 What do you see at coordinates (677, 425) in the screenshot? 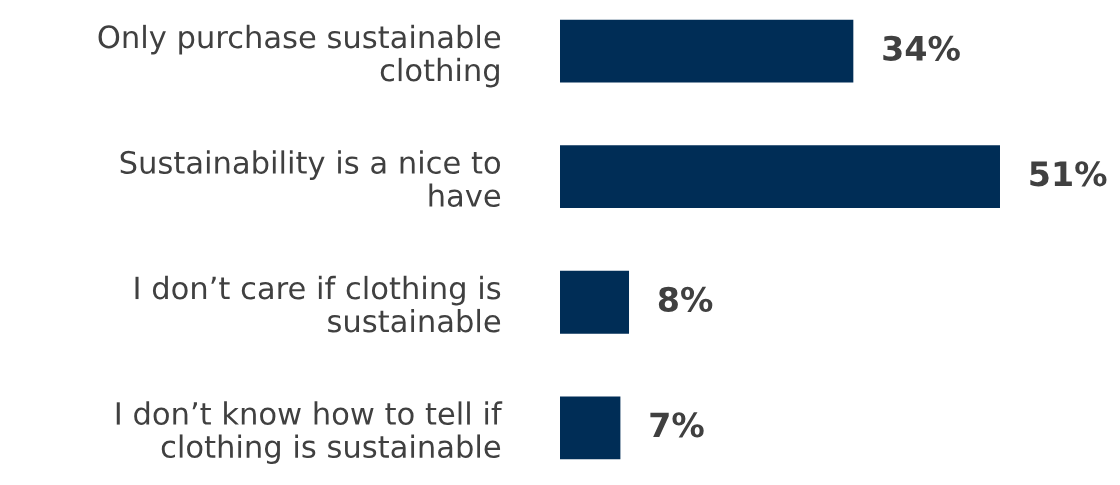
I see `data-label: 7%` at bounding box center [677, 425].